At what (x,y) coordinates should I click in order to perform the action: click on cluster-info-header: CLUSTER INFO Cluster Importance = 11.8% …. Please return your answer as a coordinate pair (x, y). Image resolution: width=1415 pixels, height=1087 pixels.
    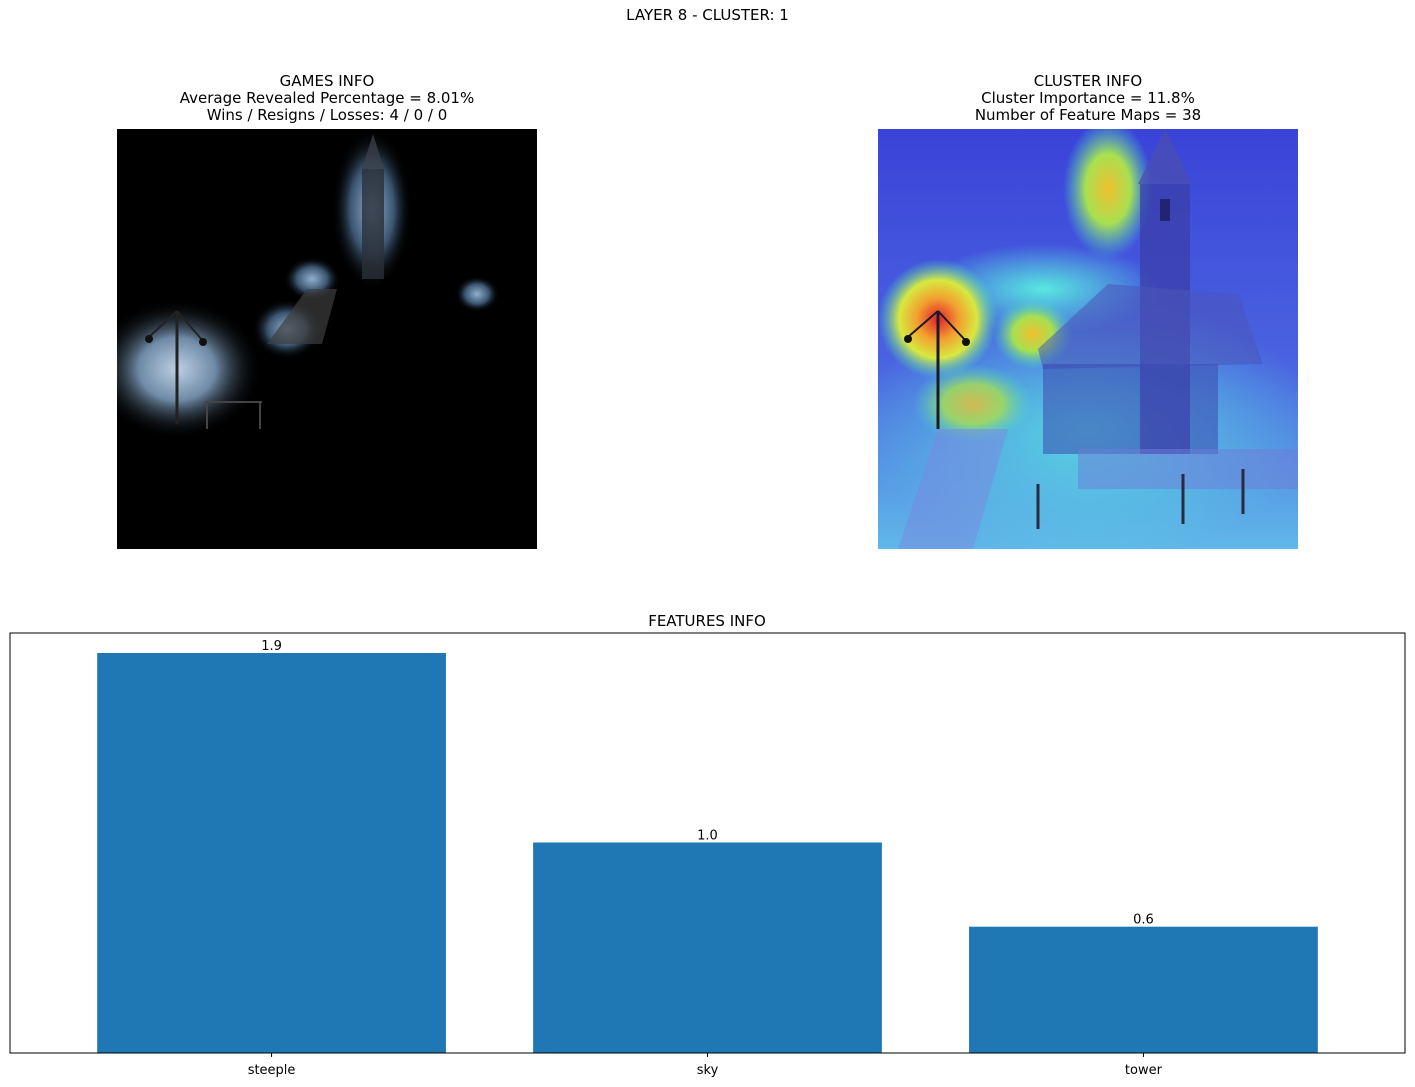
    Looking at the image, I should click on (1088, 98).